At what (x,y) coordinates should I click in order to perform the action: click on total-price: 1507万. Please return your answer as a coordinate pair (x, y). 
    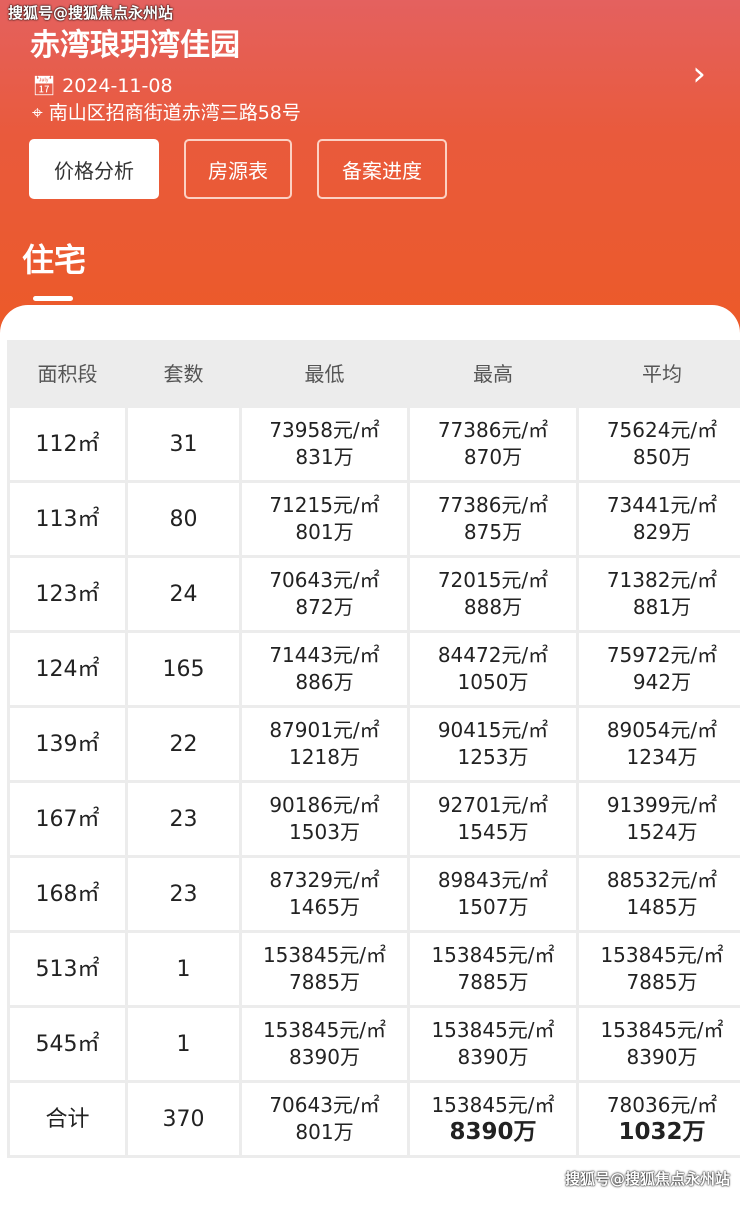
    Looking at the image, I should click on (493, 907).